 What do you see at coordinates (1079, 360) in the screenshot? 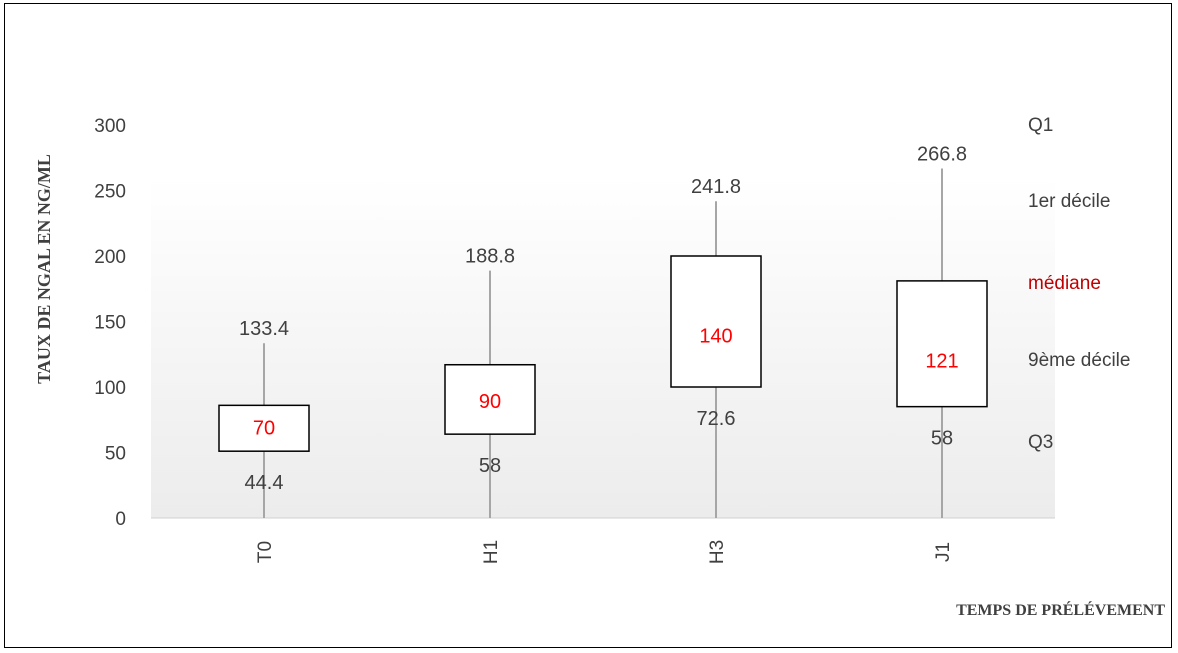
I see `legend-label: 9ème décile` at bounding box center [1079, 360].